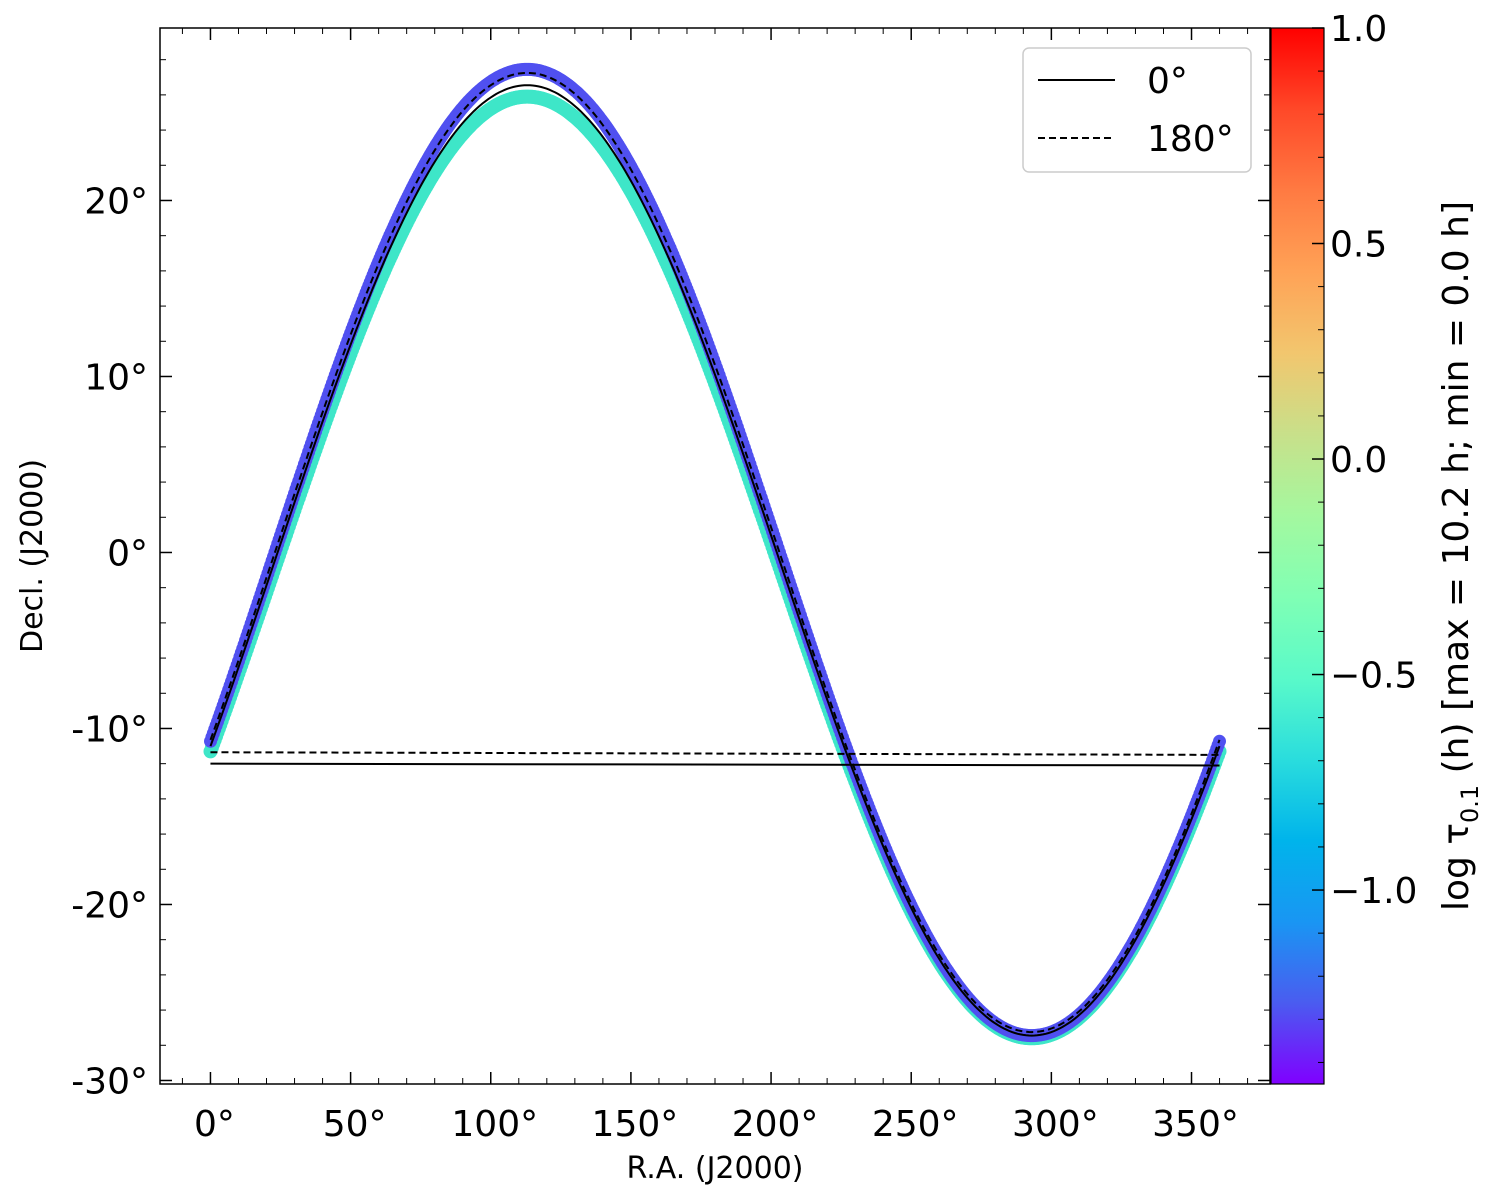  I want to click on y-tick-label: -30°, so click(109, 1081).